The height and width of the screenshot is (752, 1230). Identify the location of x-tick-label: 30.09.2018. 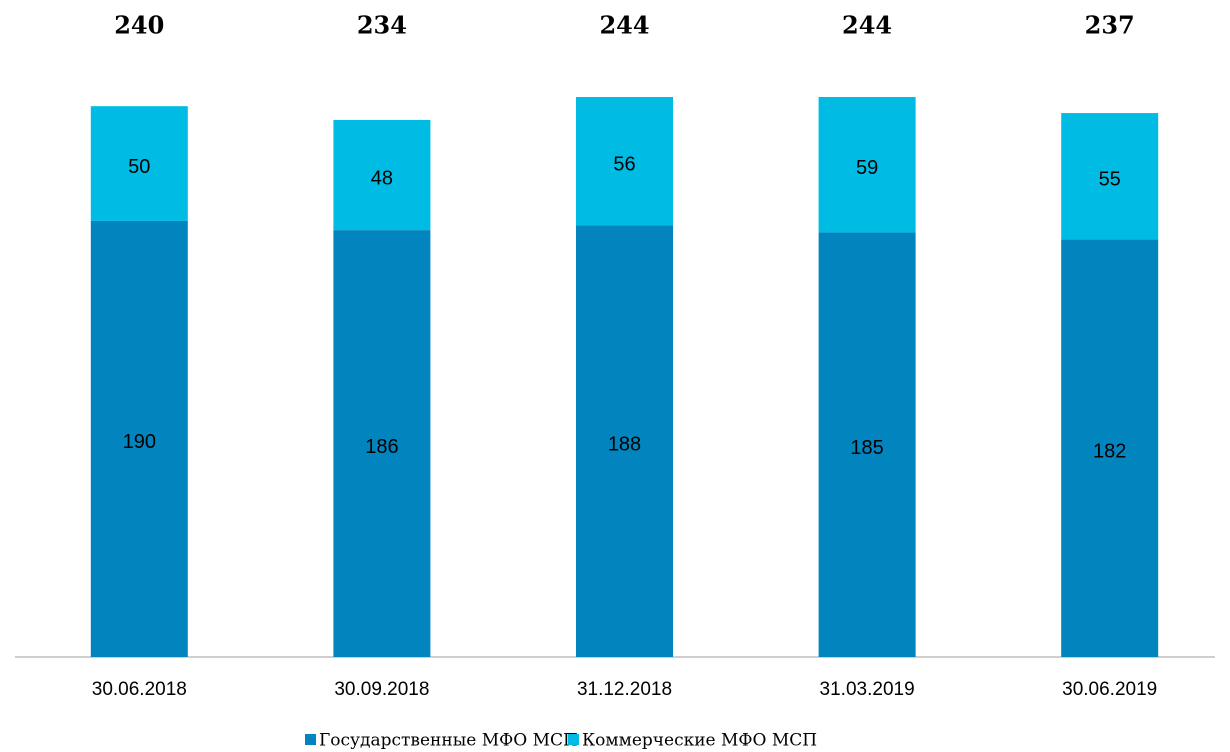
(381, 689).